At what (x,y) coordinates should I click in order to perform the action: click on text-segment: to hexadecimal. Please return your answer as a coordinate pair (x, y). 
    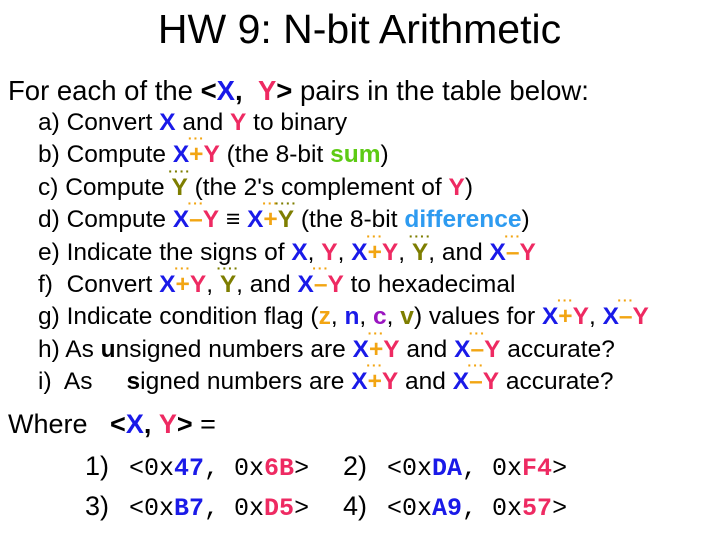
    Looking at the image, I should click on (429, 285).